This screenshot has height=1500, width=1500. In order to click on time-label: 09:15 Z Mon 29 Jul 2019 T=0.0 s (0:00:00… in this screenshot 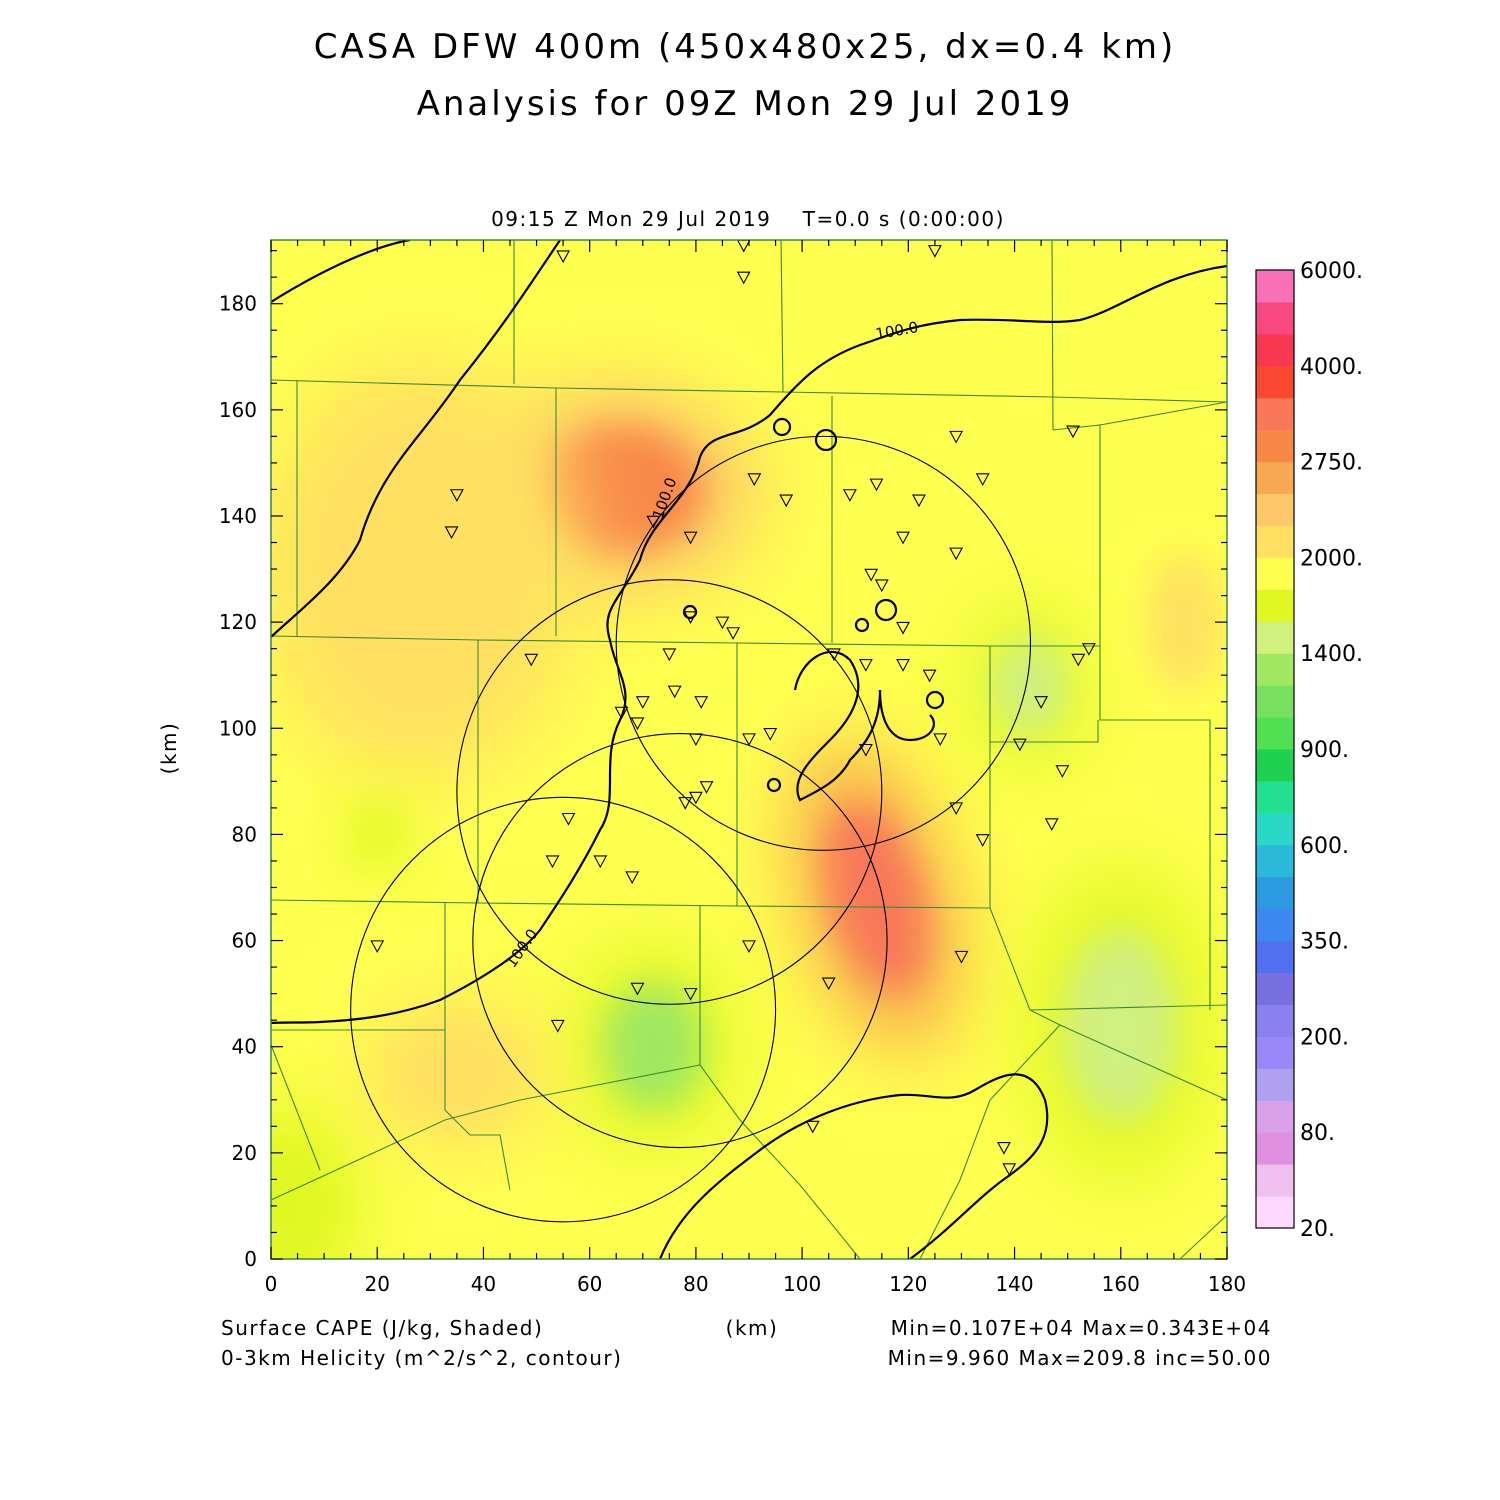, I will do `click(748, 219)`.